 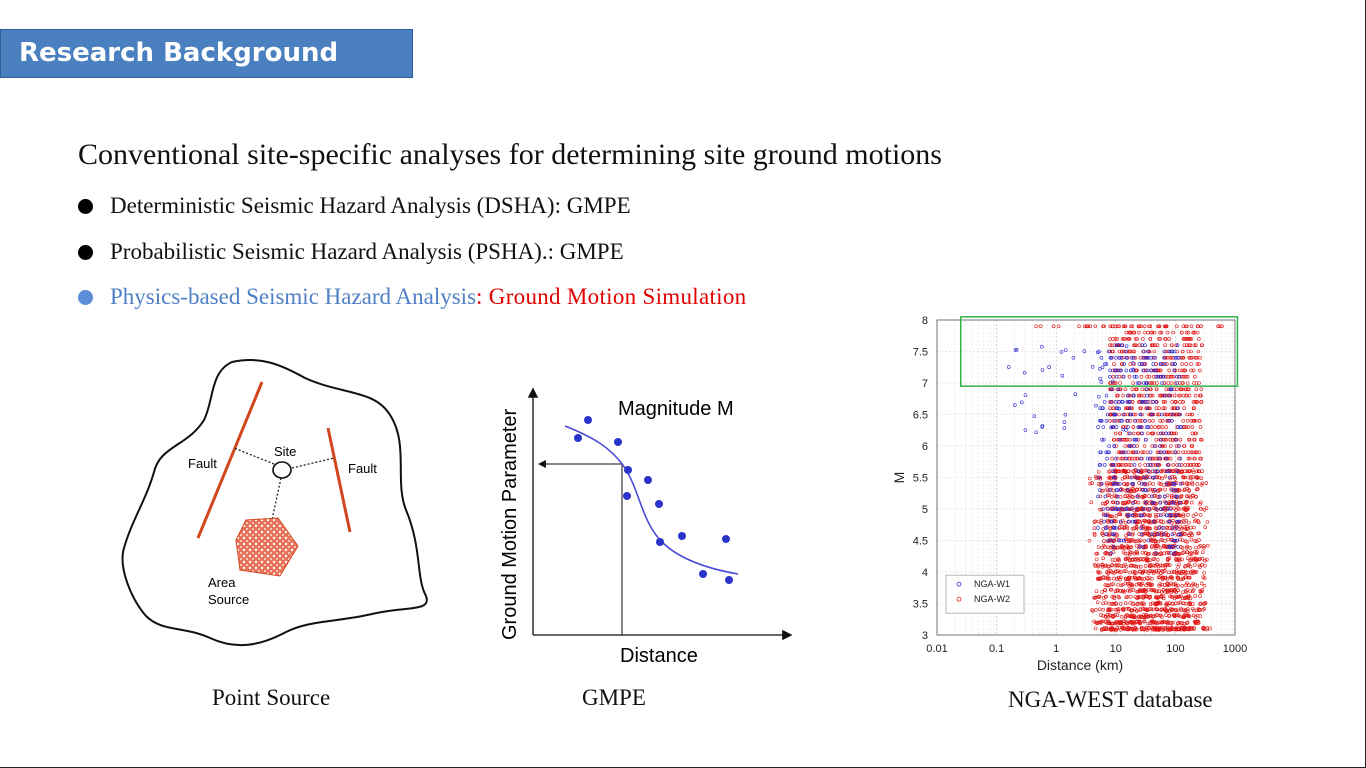 I want to click on x-tick-label: 10, so click(x=1116, y=649).